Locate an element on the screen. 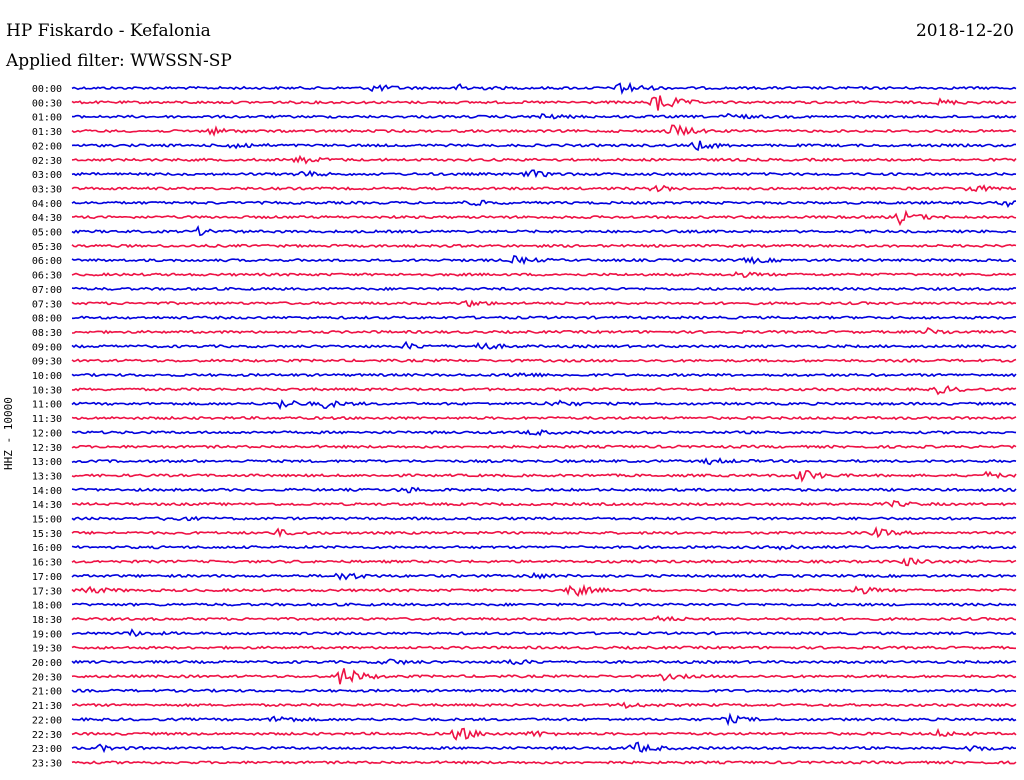 This screenshot has height=780, width=1024. tick-label: 08:30 is located at coordinates (47, 333).